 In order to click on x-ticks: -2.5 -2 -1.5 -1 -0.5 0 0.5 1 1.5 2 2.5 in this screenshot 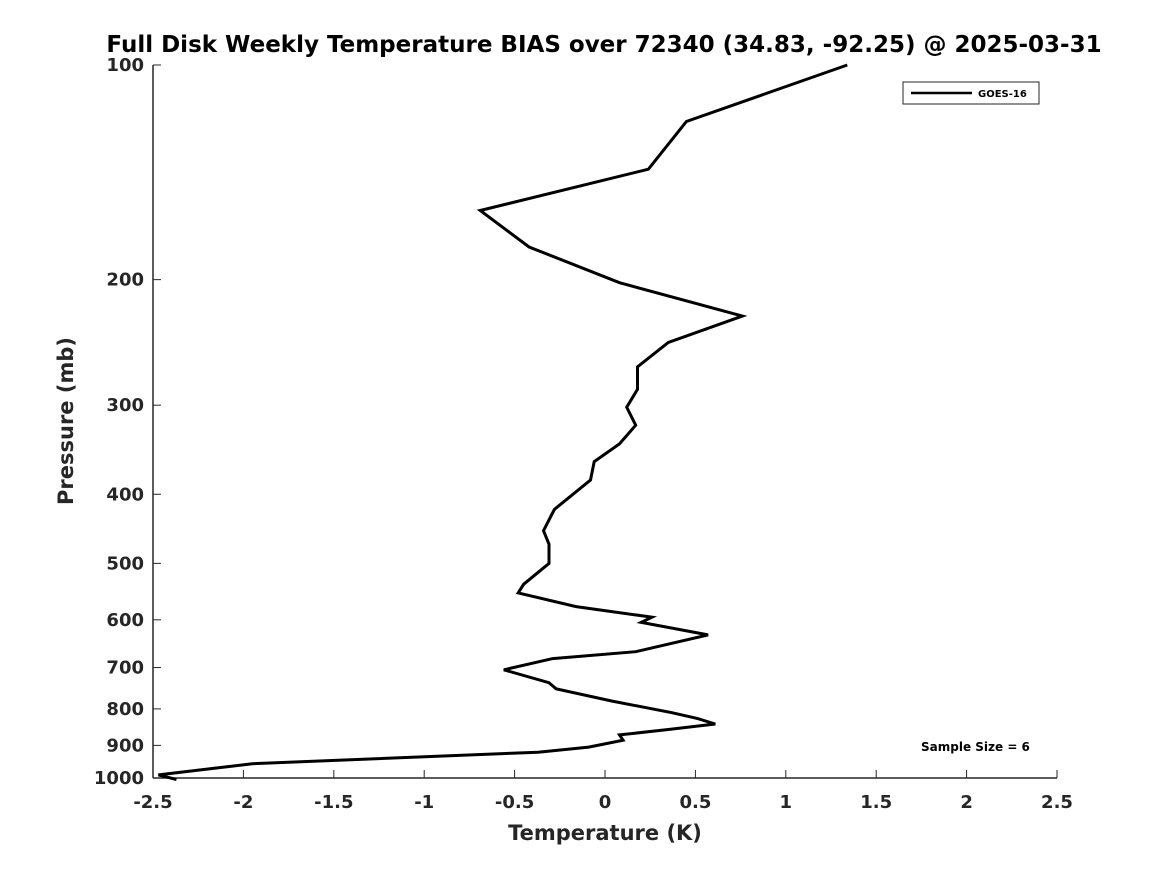, I will do `click(603, 791)`.